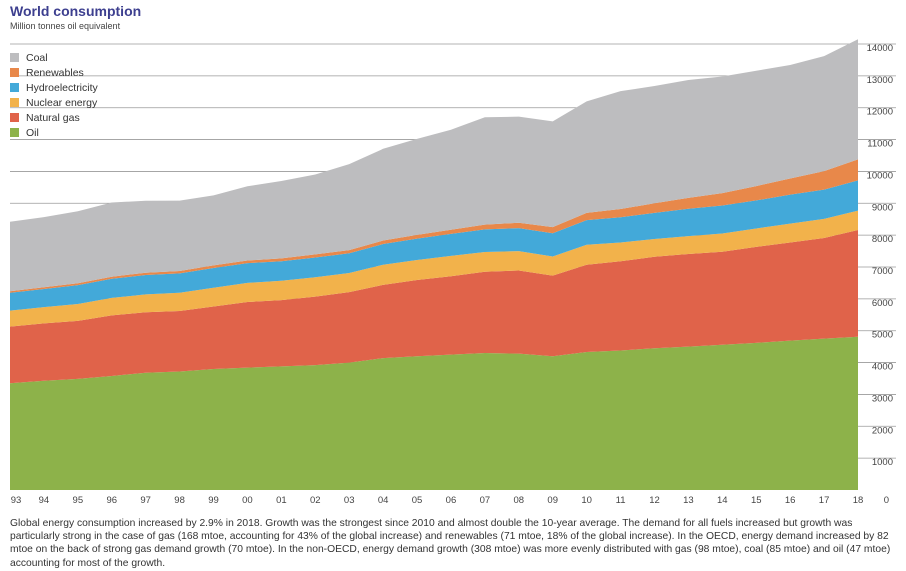 The height and width of the screenshot is (571, 906). Describe the element at coordinates (654, 500) in the screenshot. I see `x-tick-label: 12` at that location.